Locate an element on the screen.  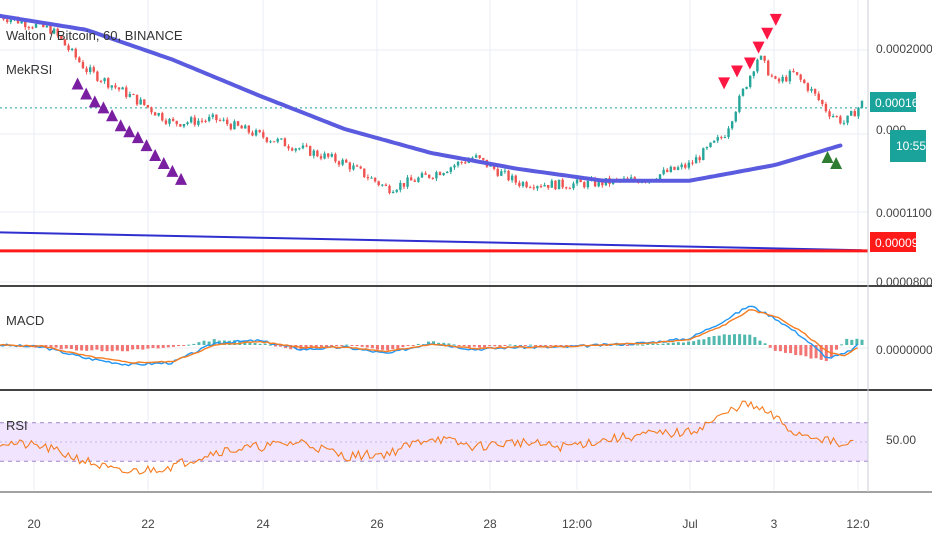
rsi-band is located at coordinates (434, 442).